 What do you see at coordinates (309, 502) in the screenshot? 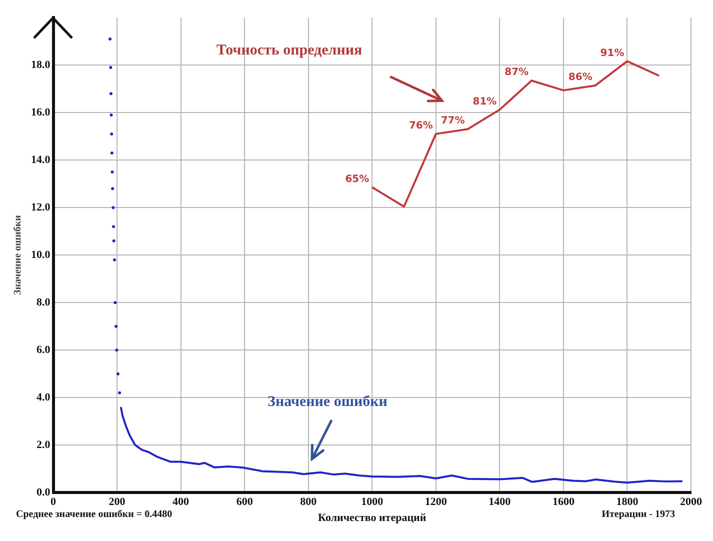
I see `x-tick-label: 800` at bounding box center [309, 502].